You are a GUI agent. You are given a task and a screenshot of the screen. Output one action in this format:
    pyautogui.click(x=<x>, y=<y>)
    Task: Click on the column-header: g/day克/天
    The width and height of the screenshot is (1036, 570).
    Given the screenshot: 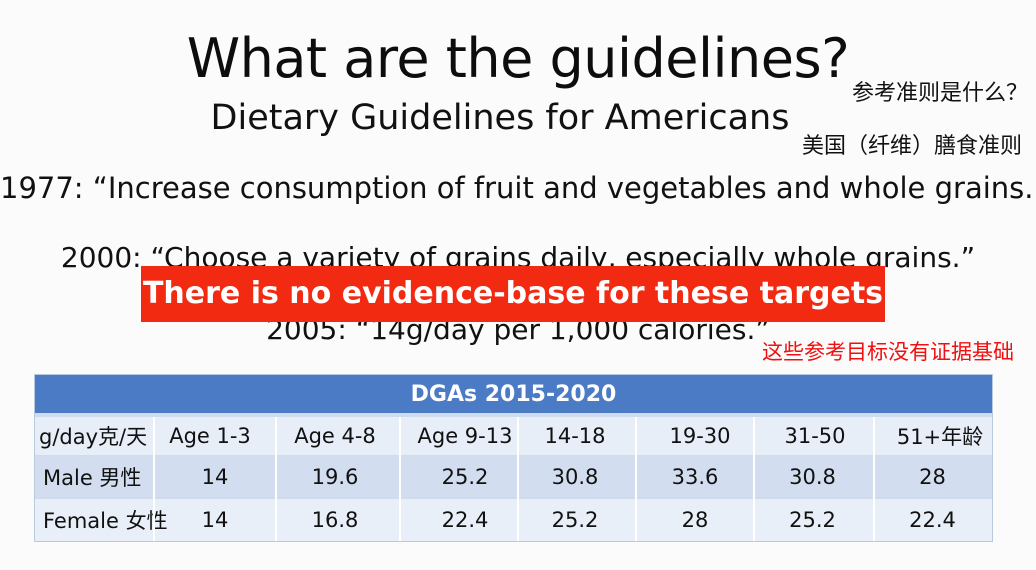 What is the action you would take?
    pyautogui.click(x=93, y=437)
    